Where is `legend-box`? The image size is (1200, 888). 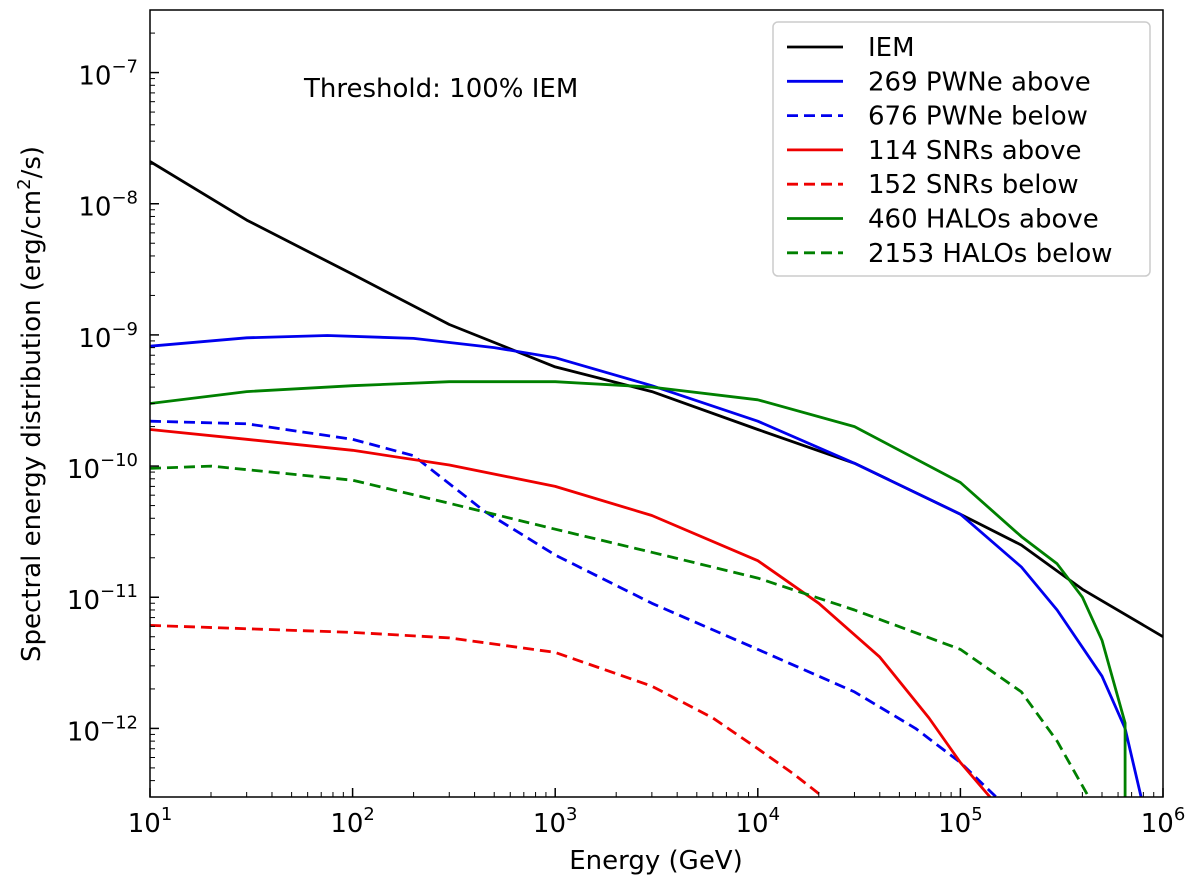
legend-box is located at coordinates (961, 149).